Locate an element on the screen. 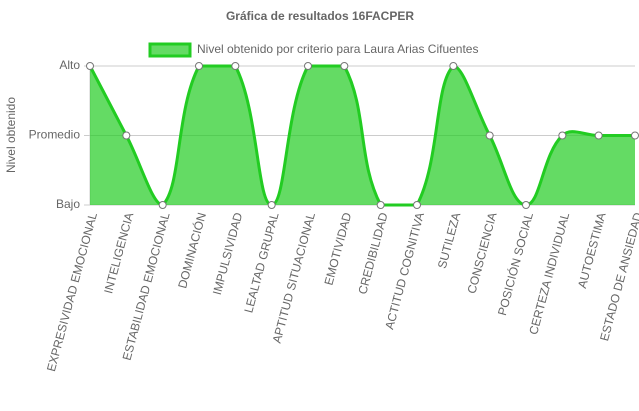 The height and width of the screenshot is (411, 639). chart-title: Gráfica de resultados 16FACPER is located at coordinates (320, 16).